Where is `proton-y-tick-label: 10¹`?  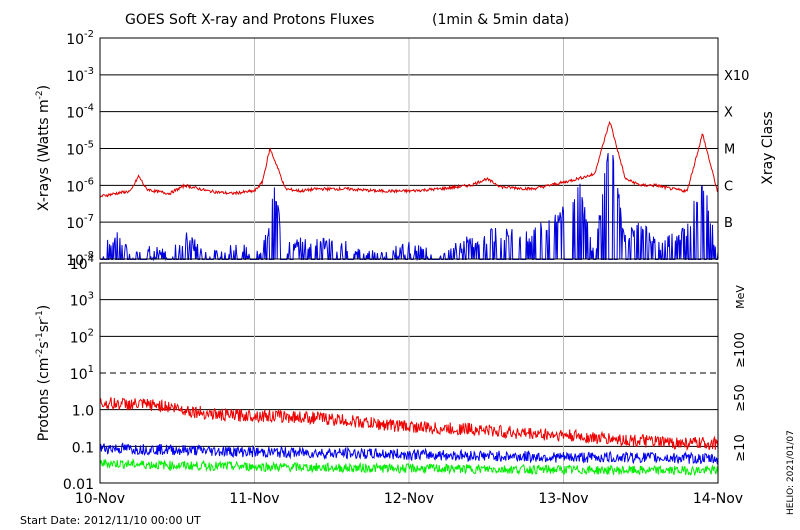
proton-y-tick-label: 10¹ is located at coordinates (82, 373).